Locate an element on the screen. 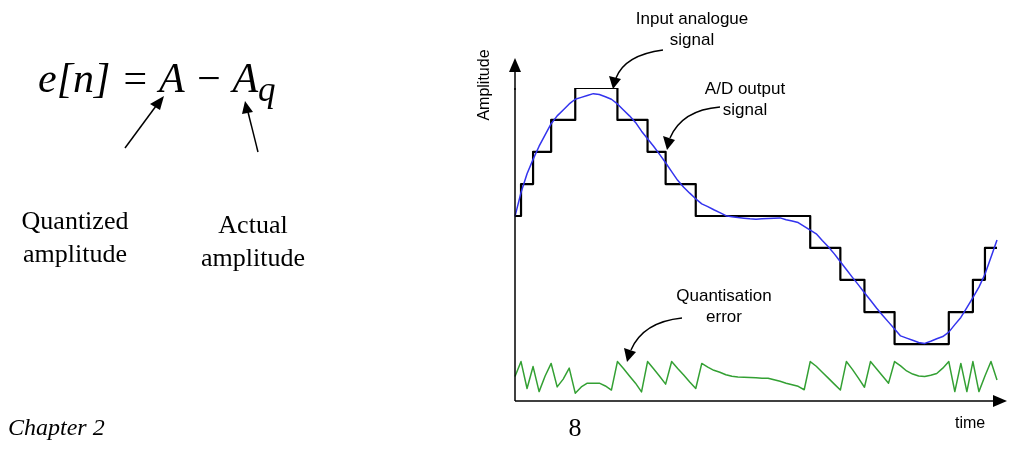 This screenshot has width=1009, height=450. text: Actual amplitude is located at coordinates (253, 241).